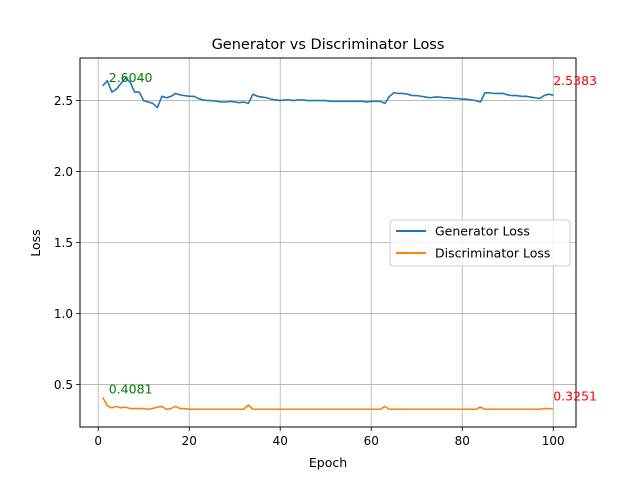 This screenshot has height=480, width=640. I want to click on legend-label-generator: Generator Loss, so click(482, 231).